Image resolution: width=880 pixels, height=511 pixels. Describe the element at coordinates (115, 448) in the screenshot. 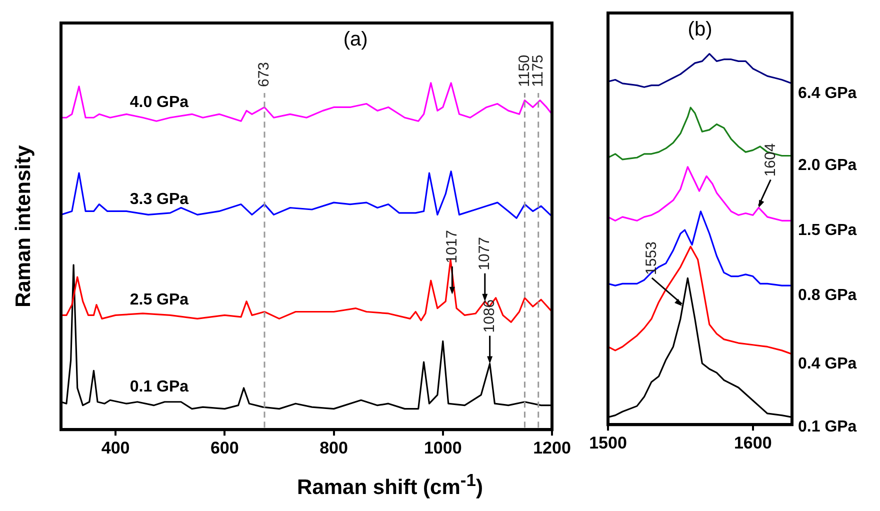

I see `x-tick-label: 400` at that location.